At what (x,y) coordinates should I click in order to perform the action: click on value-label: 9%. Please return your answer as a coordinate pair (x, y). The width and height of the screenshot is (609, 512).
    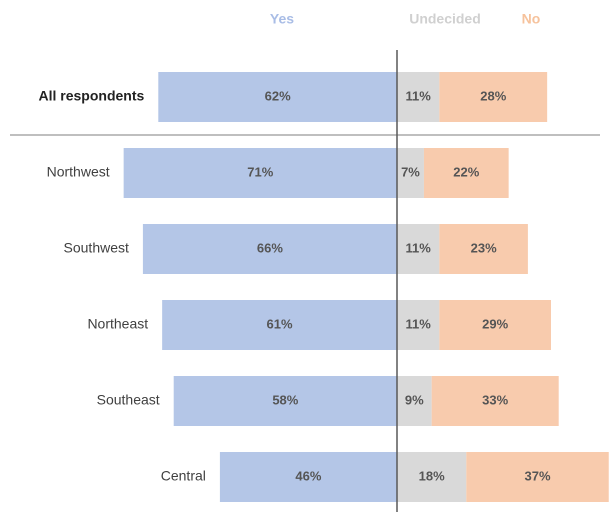
    Looking at the image, I should click on (414, 399).